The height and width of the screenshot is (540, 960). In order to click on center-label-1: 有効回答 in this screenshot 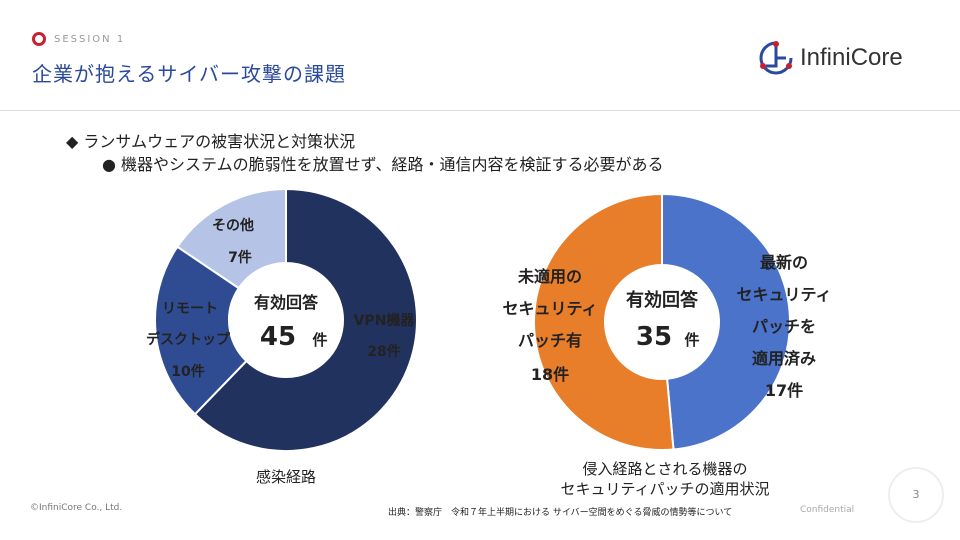, I will do `click(286, 302)`.